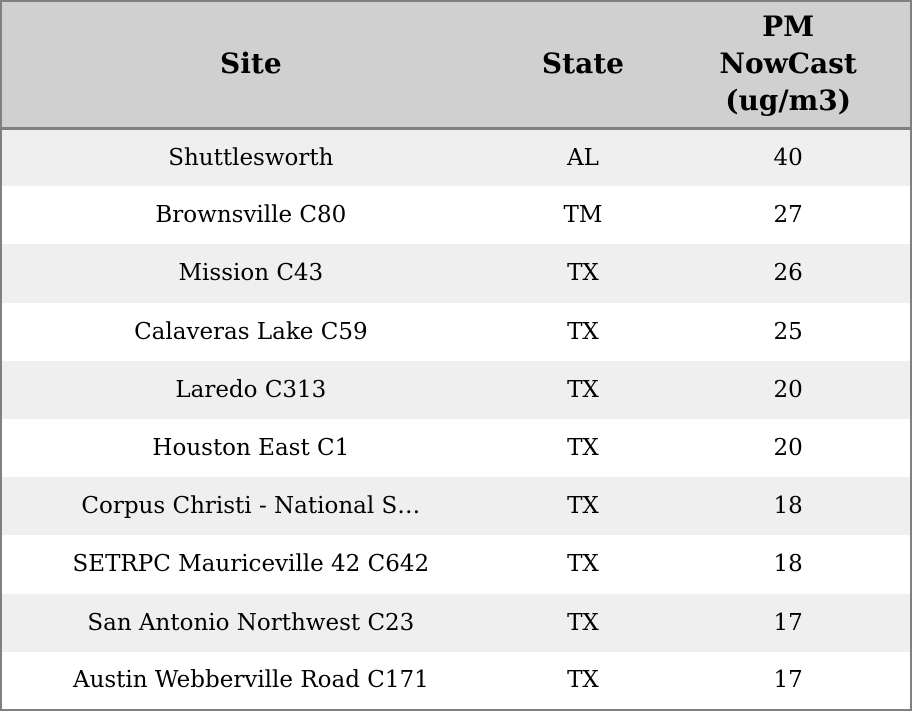  What do you see at coordinates (788, 273) in the screenshot?
I see `pm-cell: 26` at bounding box center [788, 273].